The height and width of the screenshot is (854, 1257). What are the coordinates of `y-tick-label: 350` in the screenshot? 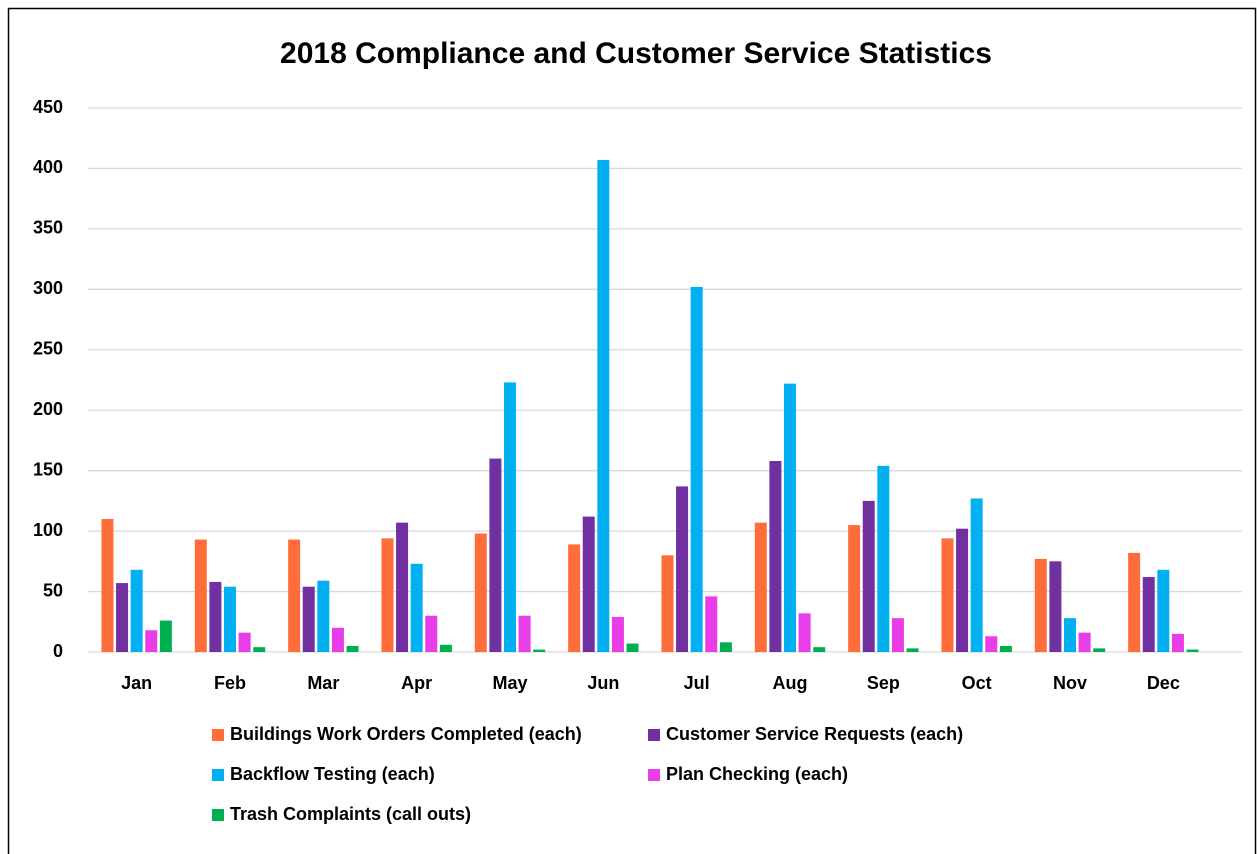 It's located at (48, 228).